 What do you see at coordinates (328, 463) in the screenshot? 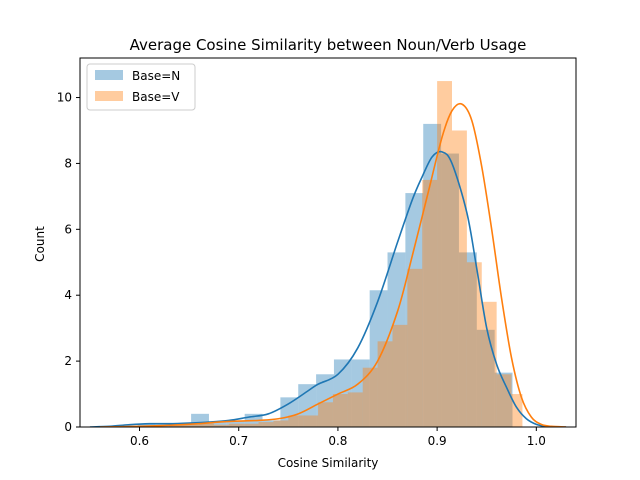
I see `x-axis-label: Cosine Similarity` at bounding box center [328, 463].